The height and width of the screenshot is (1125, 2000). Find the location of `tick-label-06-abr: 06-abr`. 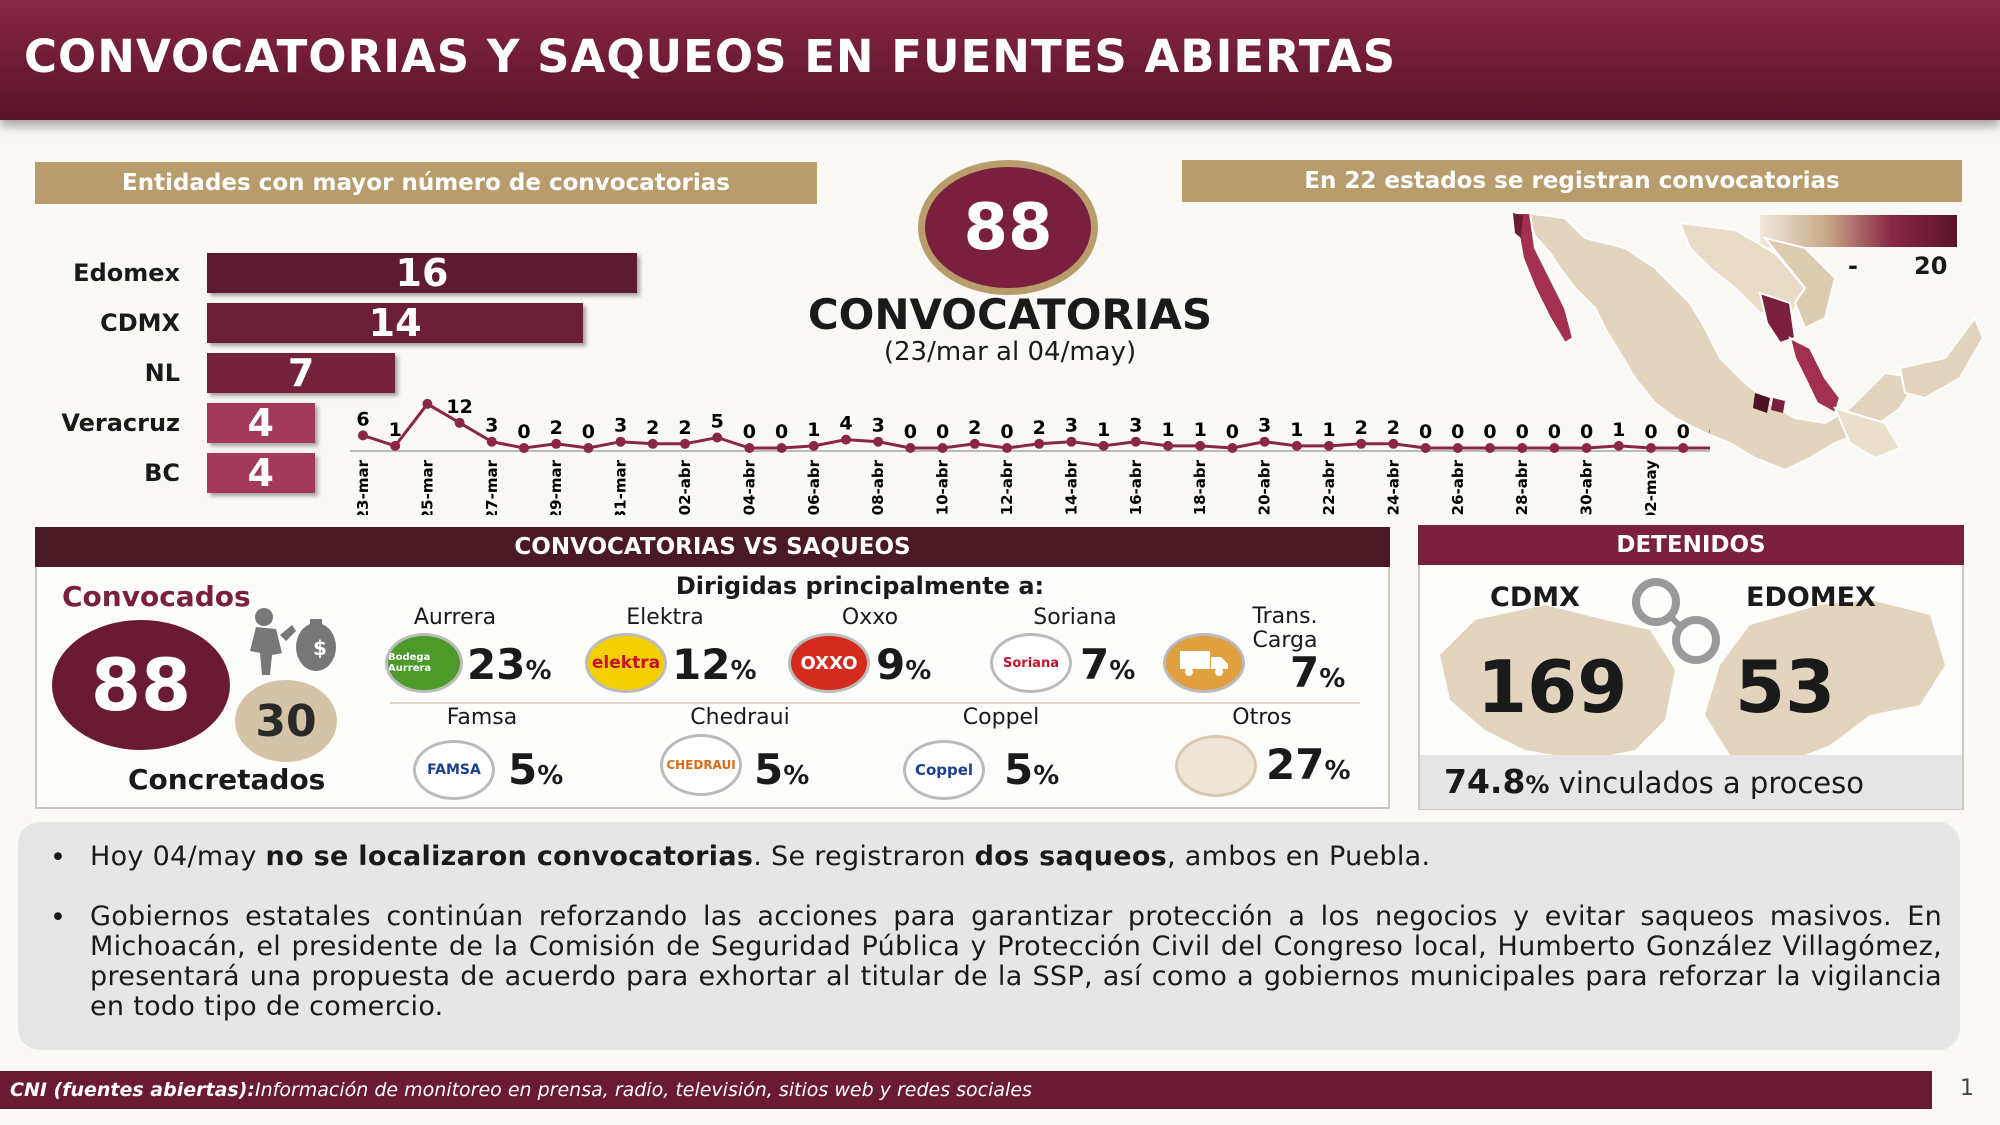

tick-label-06-abr: 06-abr is located at coordinates (814, 487).